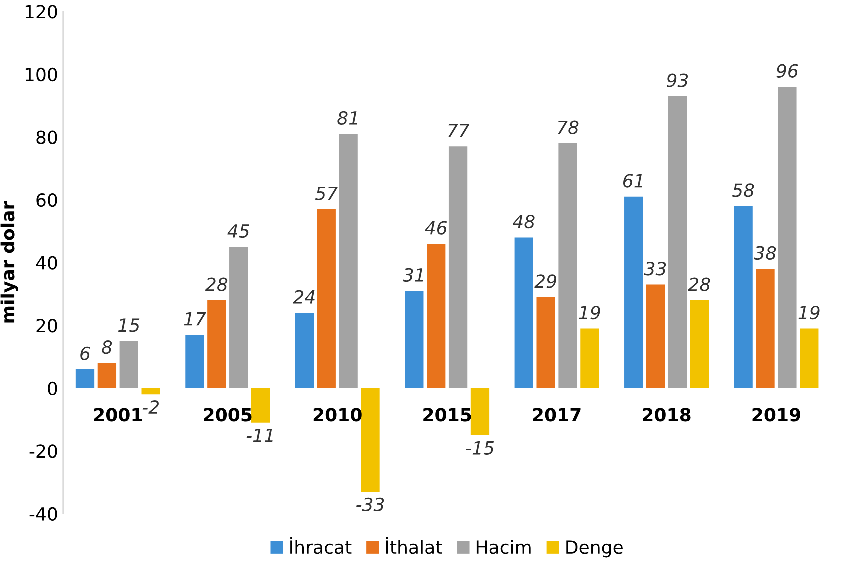  Describe the element at coordinates (327, 193) in the screenshot. I see `data-label: 57` at that location.